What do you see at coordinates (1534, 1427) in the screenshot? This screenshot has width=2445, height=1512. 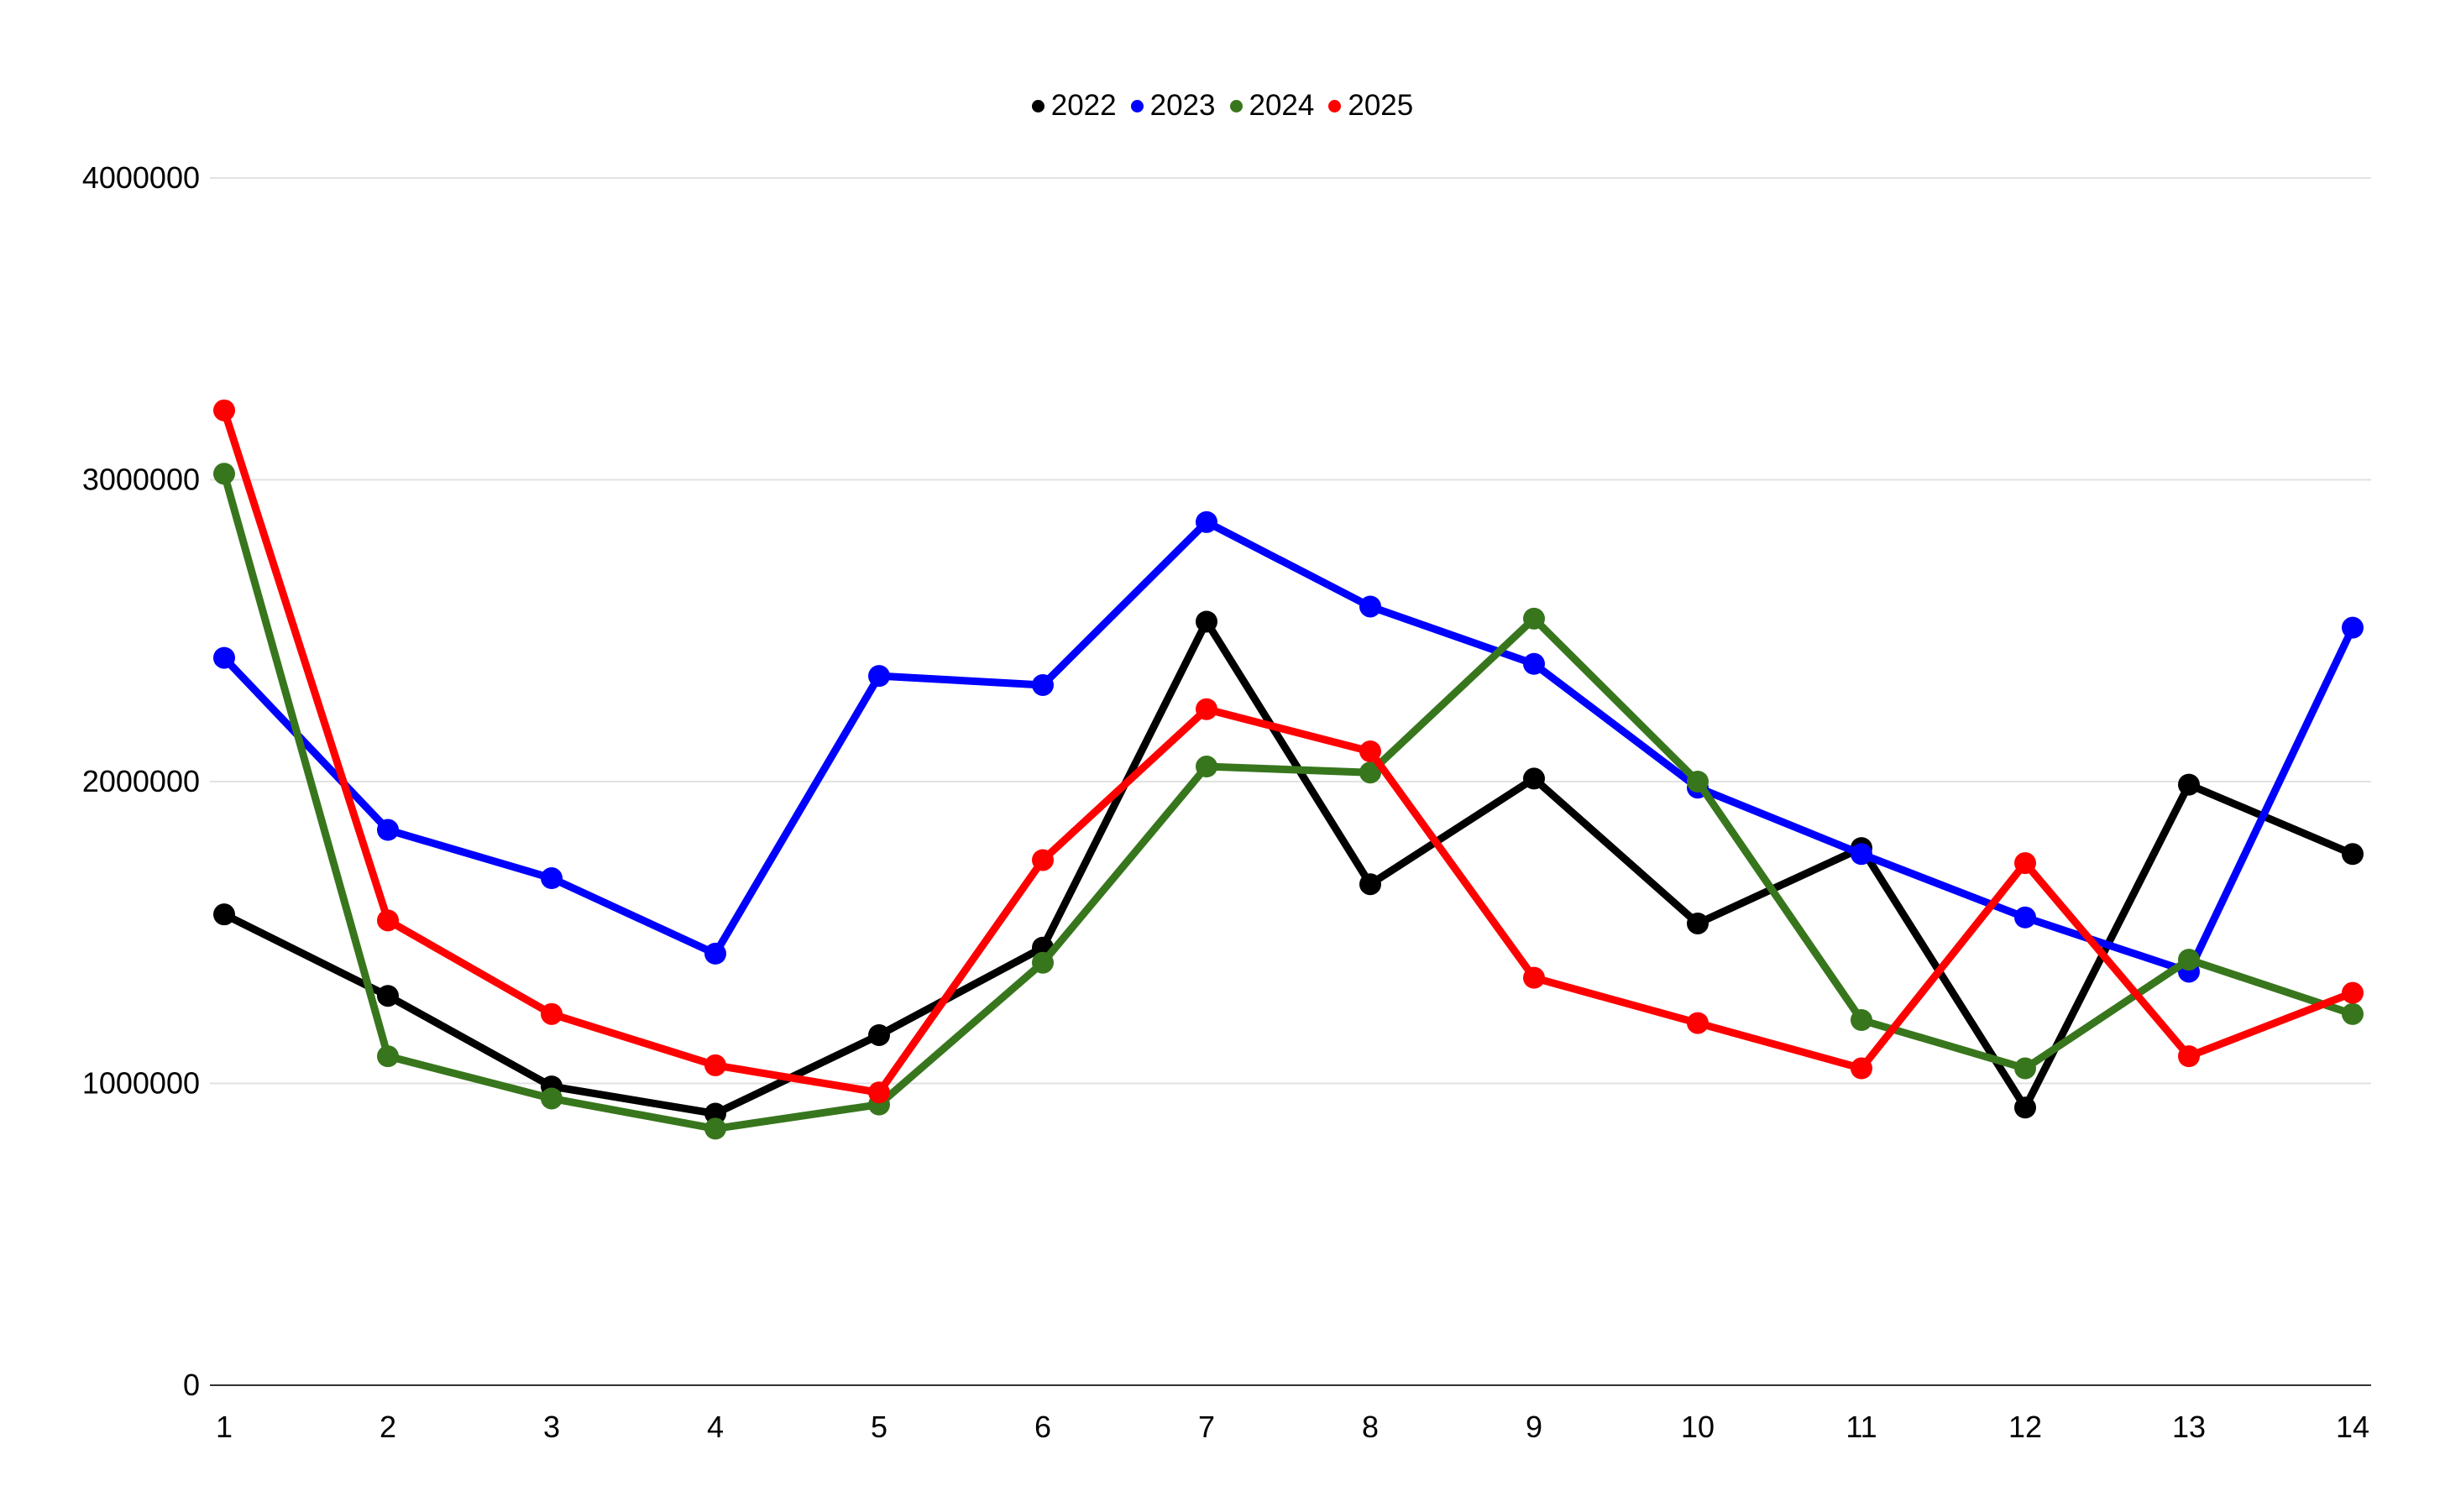 I see `x-axis-tick-label: 9` at bounding box center [1534, 1427].